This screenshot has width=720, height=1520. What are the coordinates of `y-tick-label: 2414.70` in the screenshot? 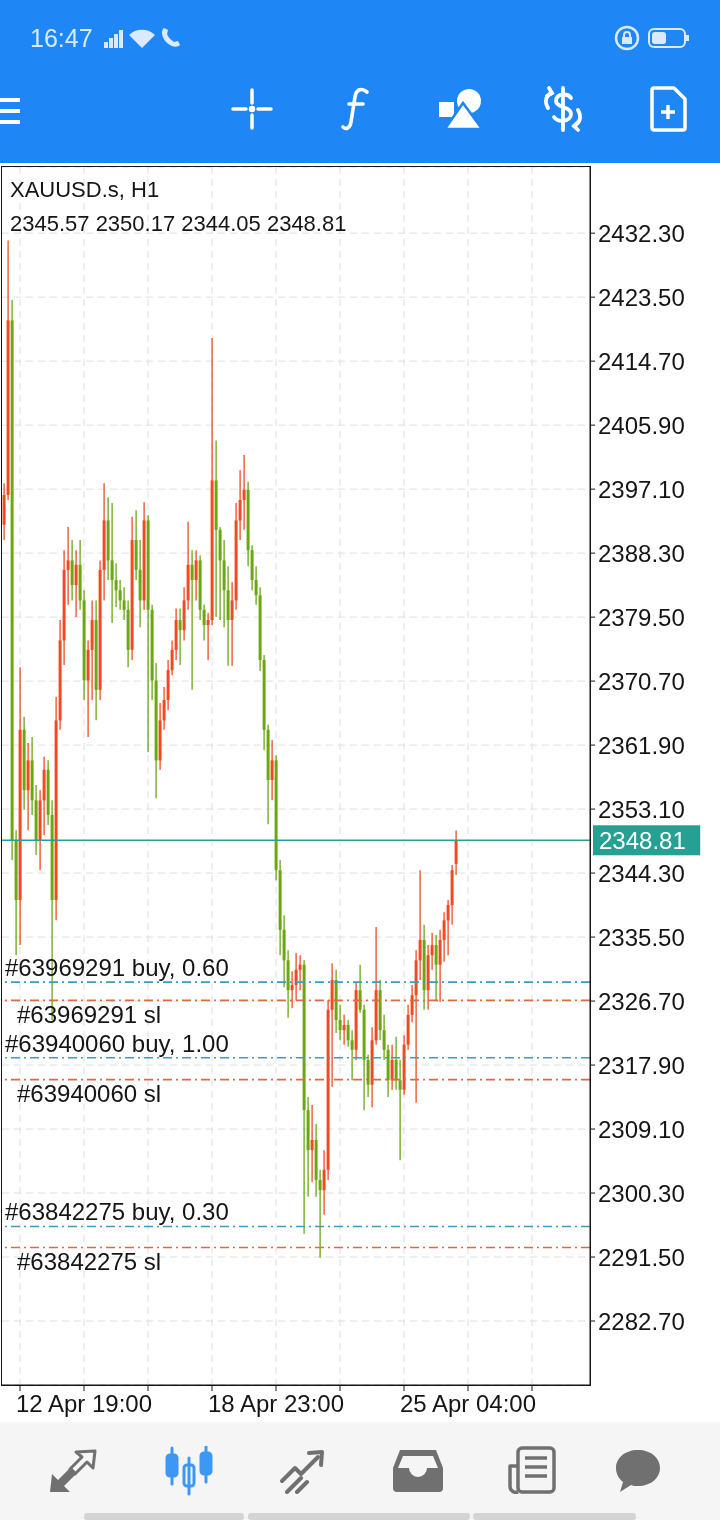 It's located at (641, 361).